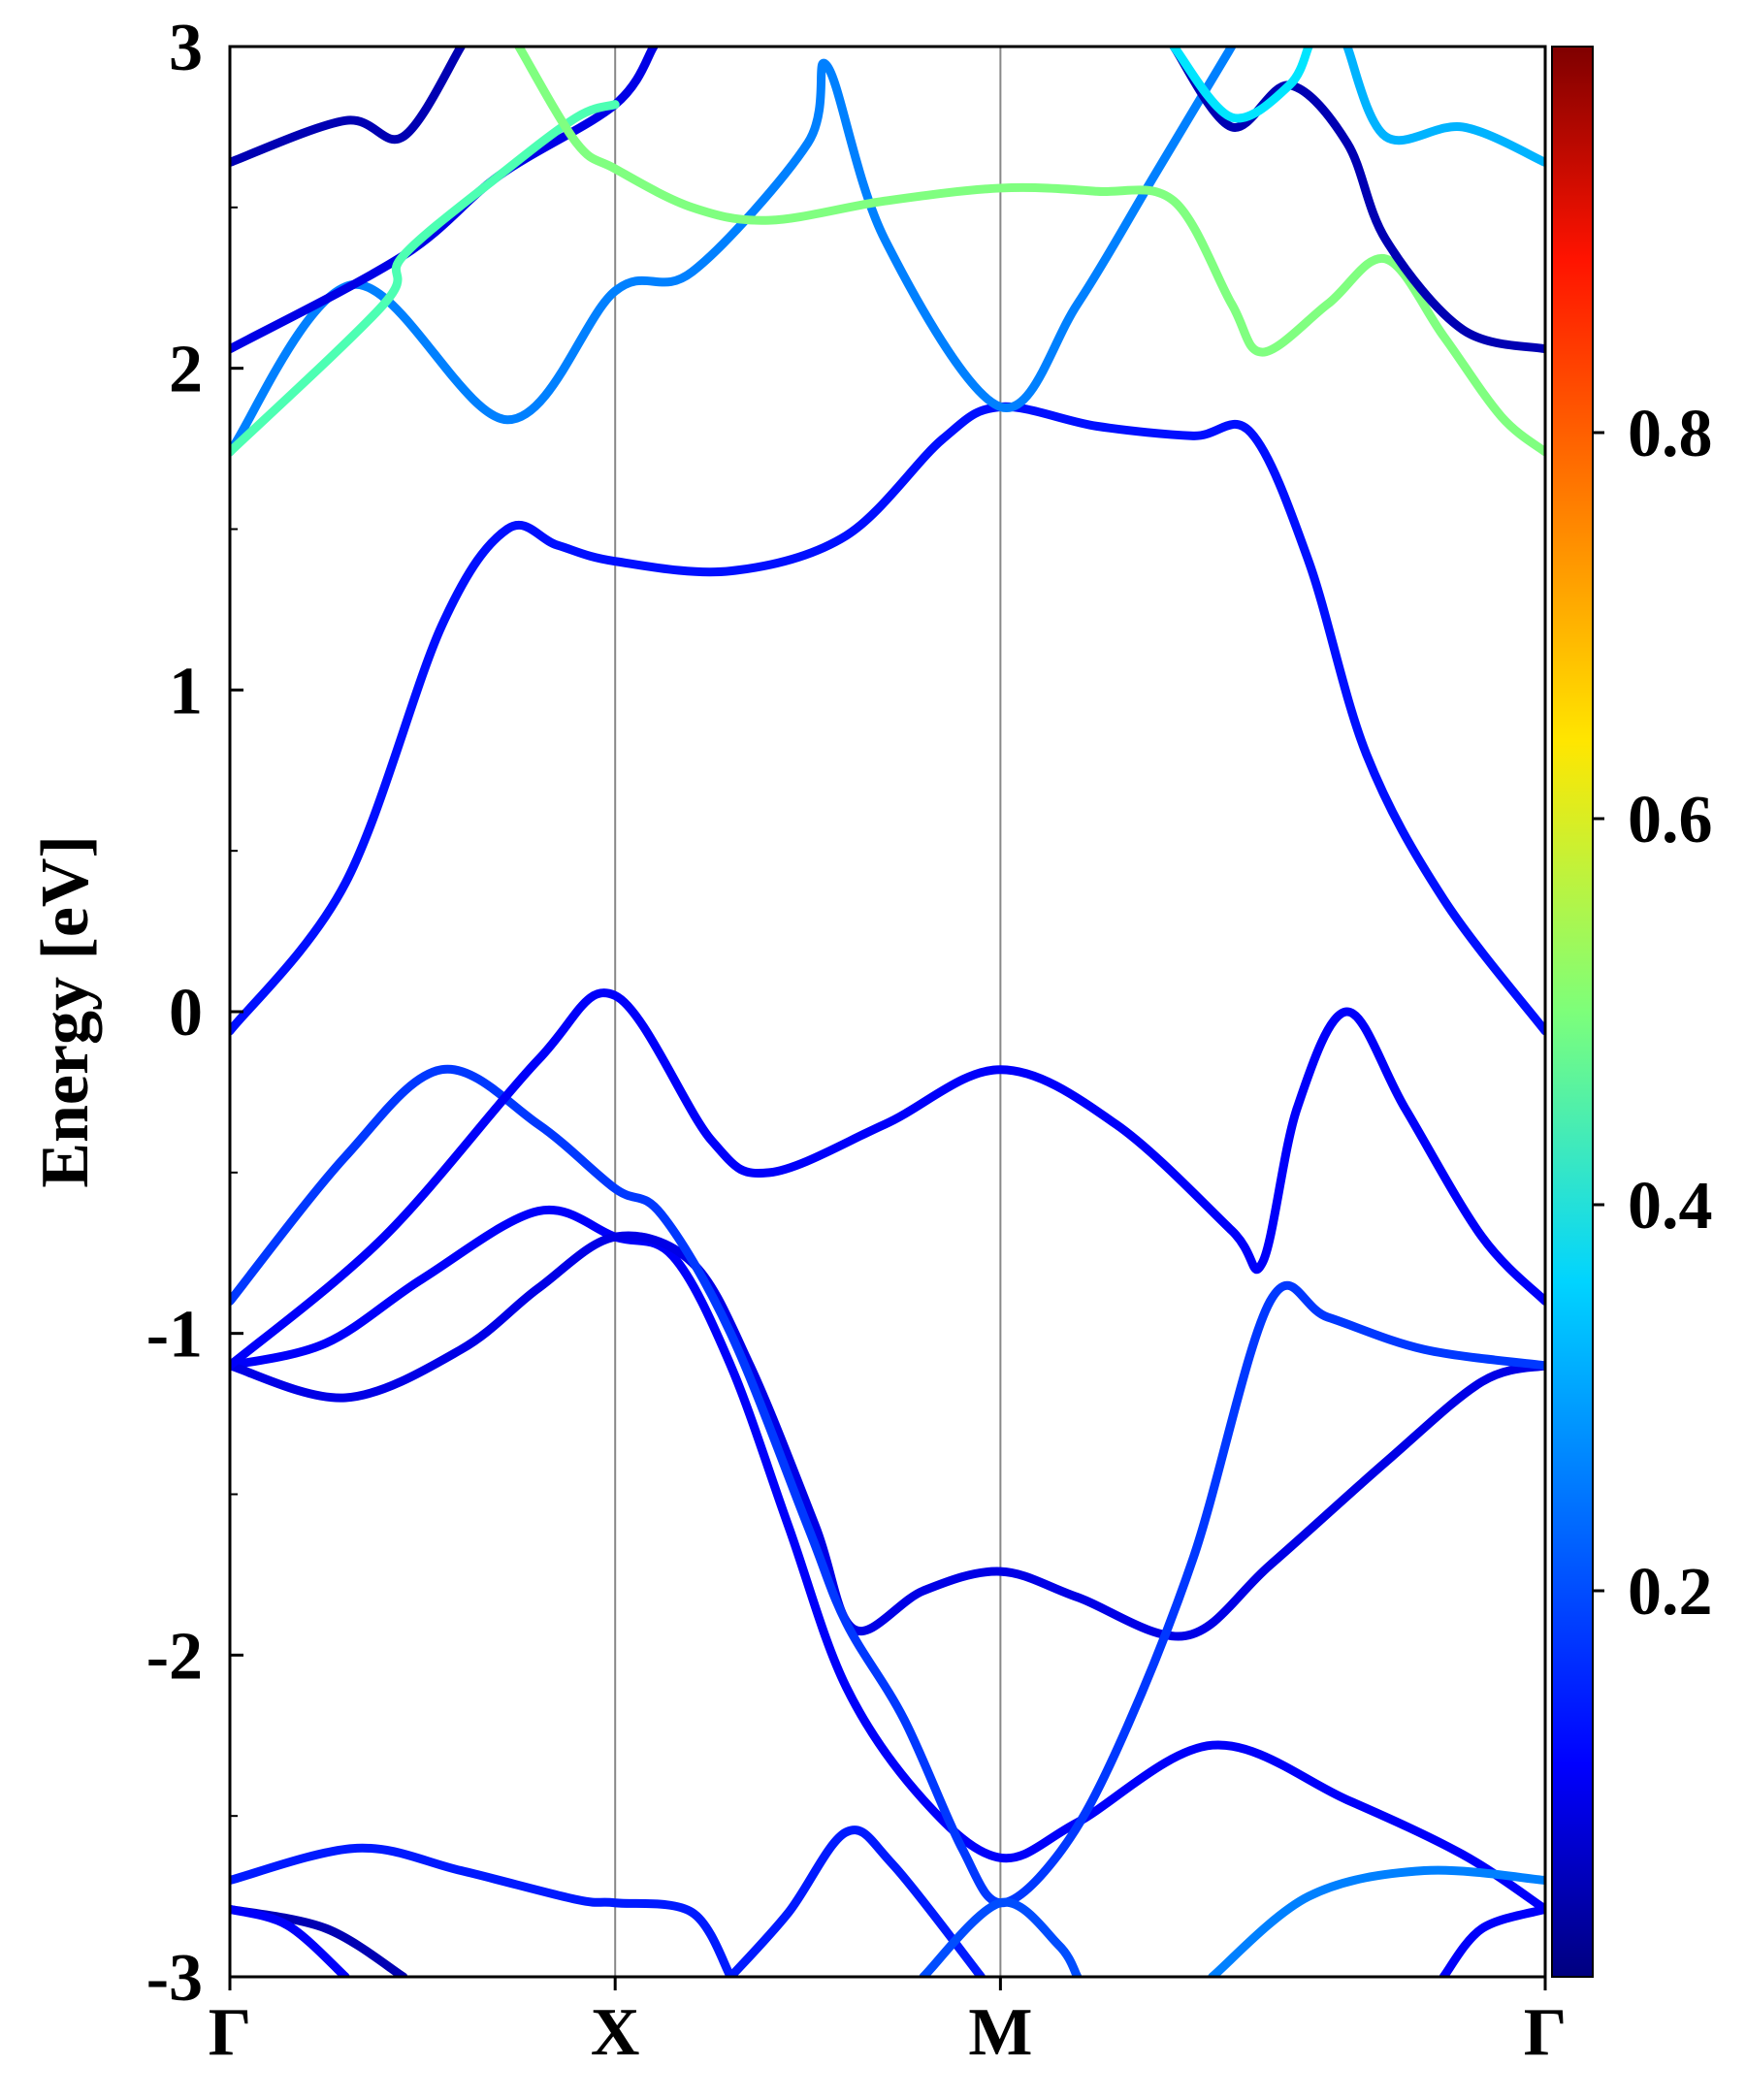 This screenshot has width=1746, height=2100. Describe the element at coordinates (174, 1656) in the screenshot. I see `y-tick-label: -2` at that location.